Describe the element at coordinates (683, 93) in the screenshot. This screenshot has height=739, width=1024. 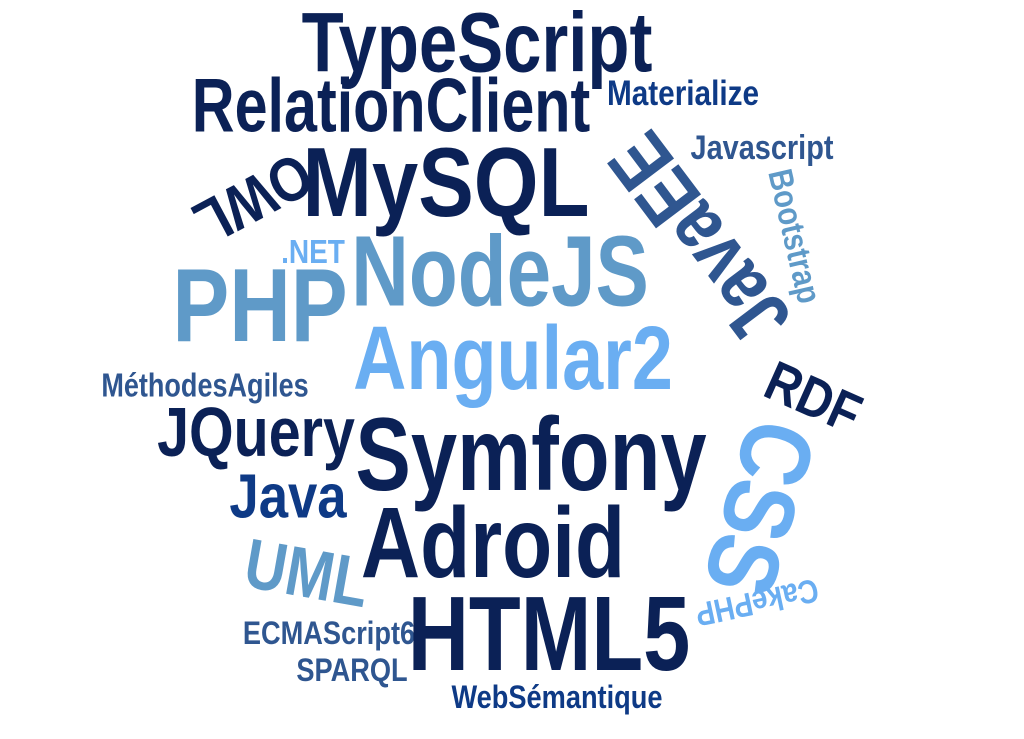
I see `word-materialize: Materialize` at that location.